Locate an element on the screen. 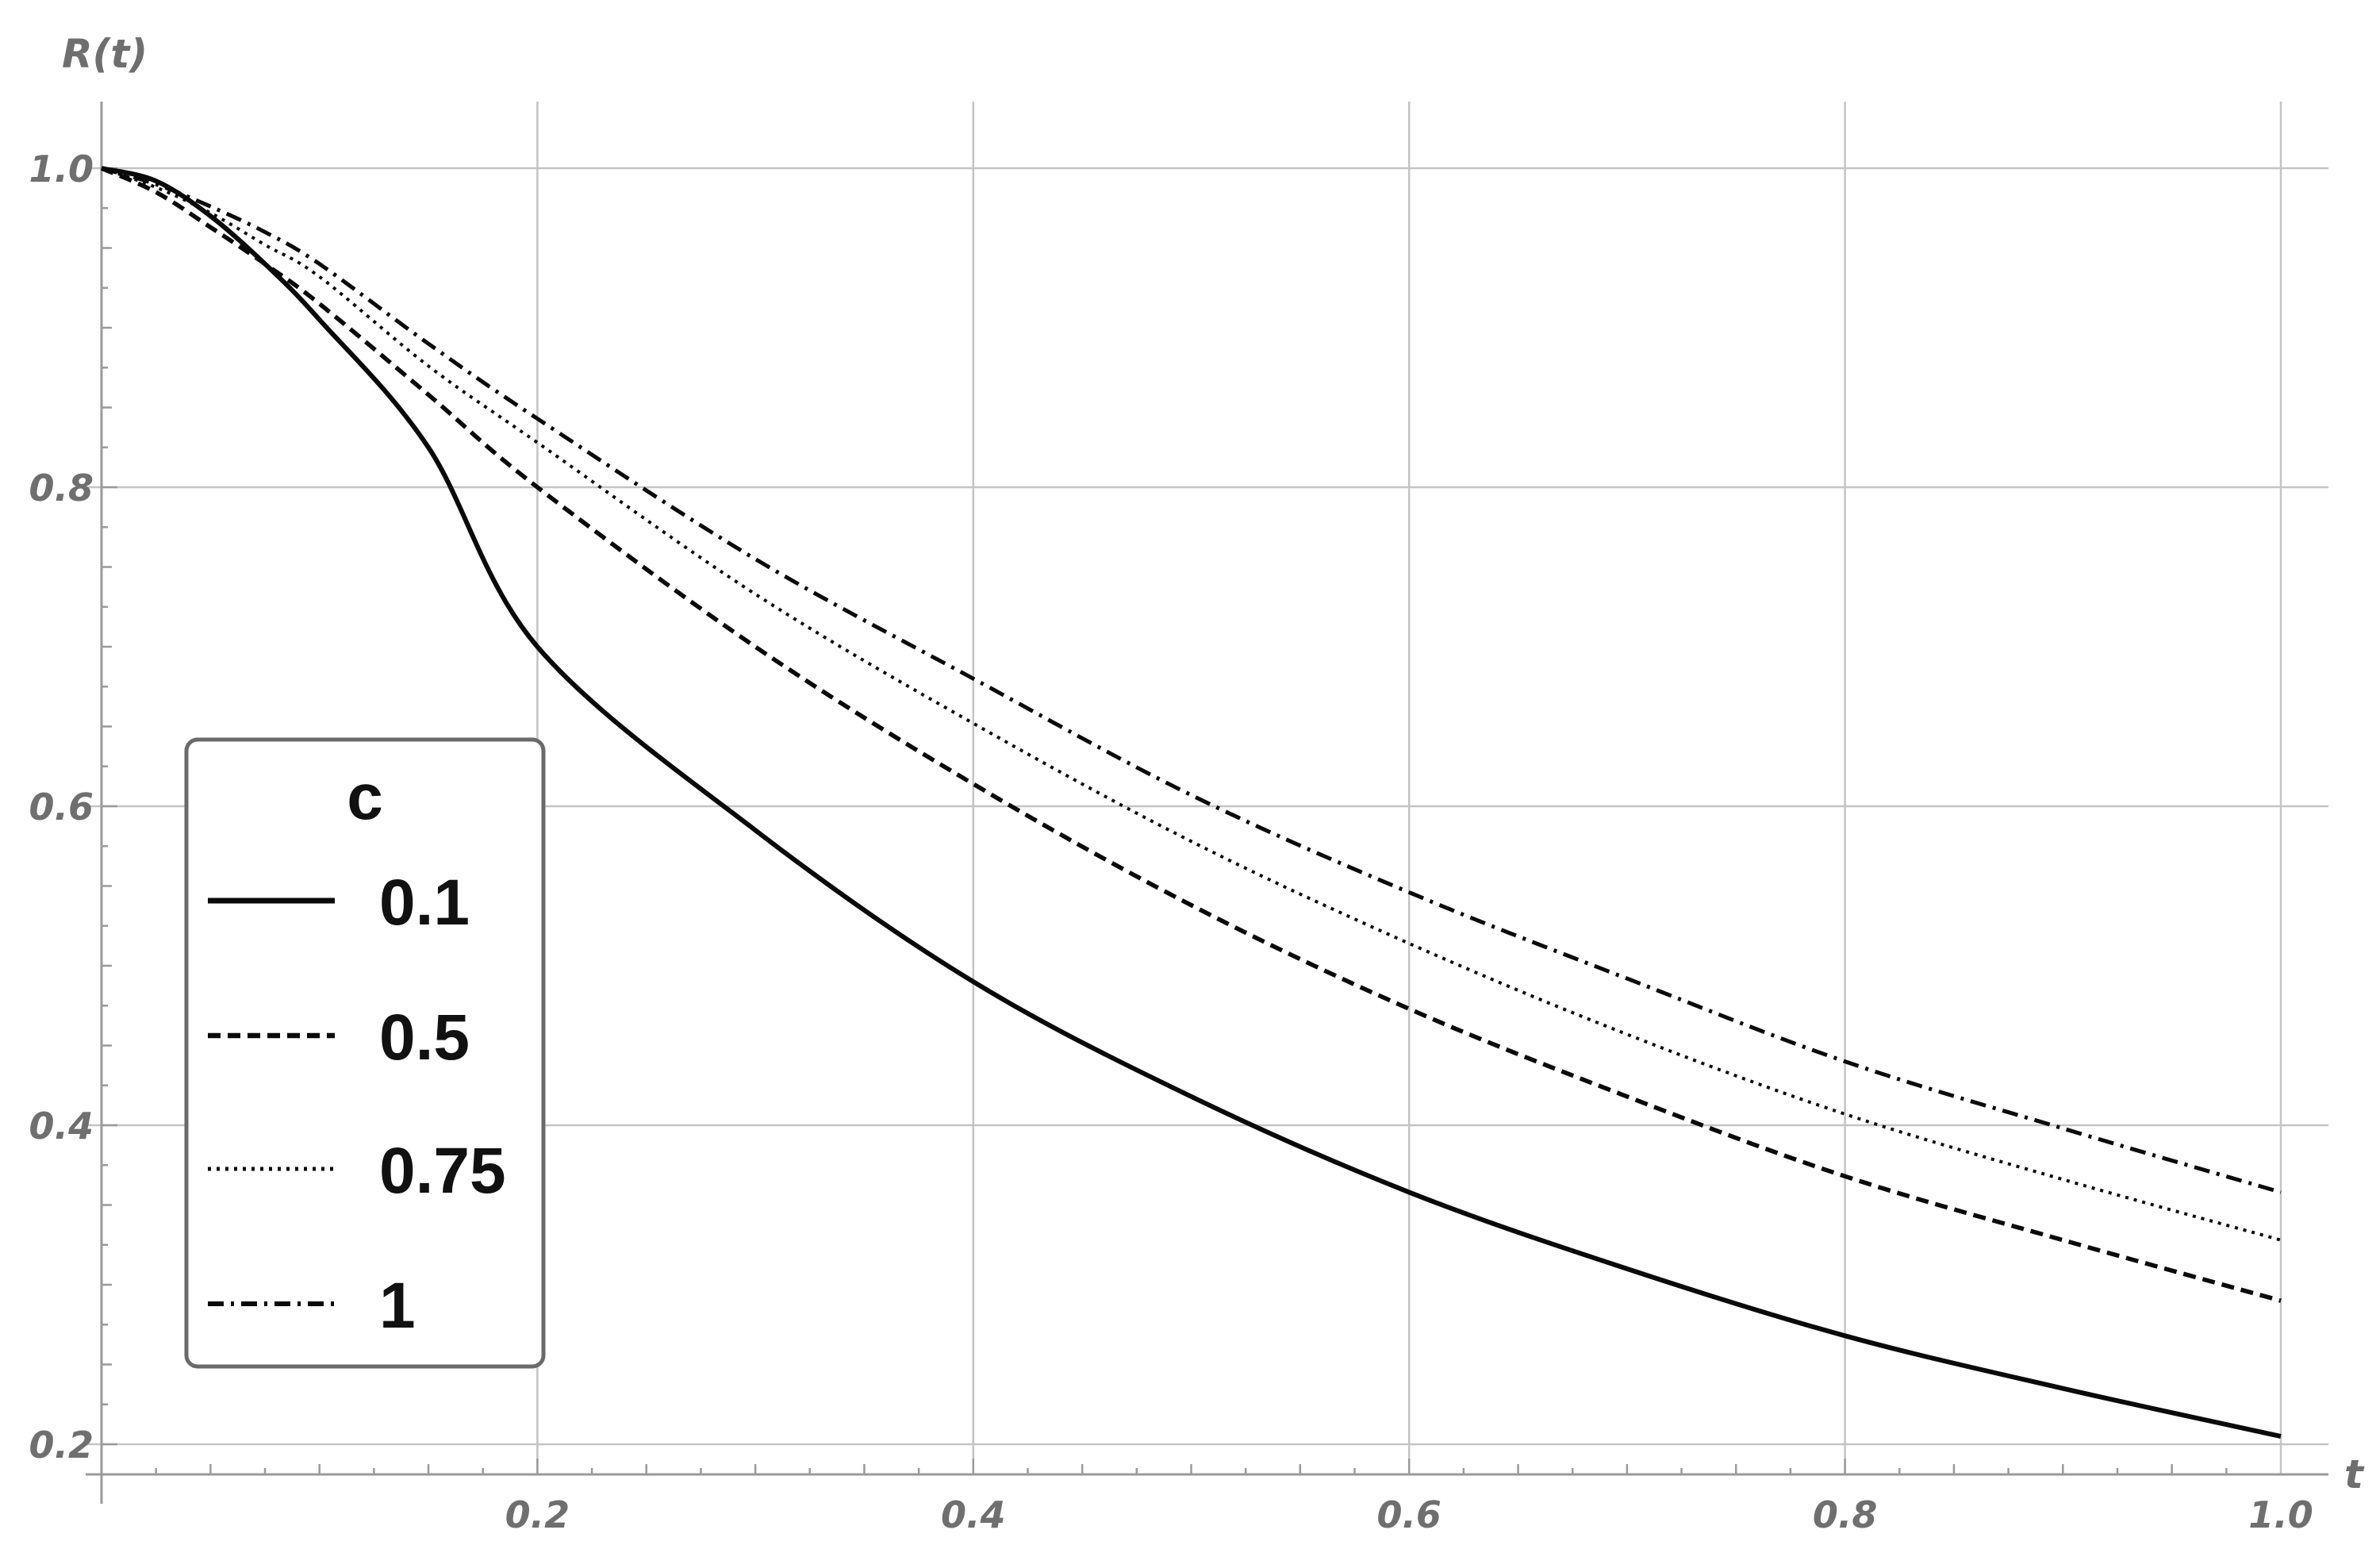  legend-label: 0.1 is located at coordinates (424, 903).